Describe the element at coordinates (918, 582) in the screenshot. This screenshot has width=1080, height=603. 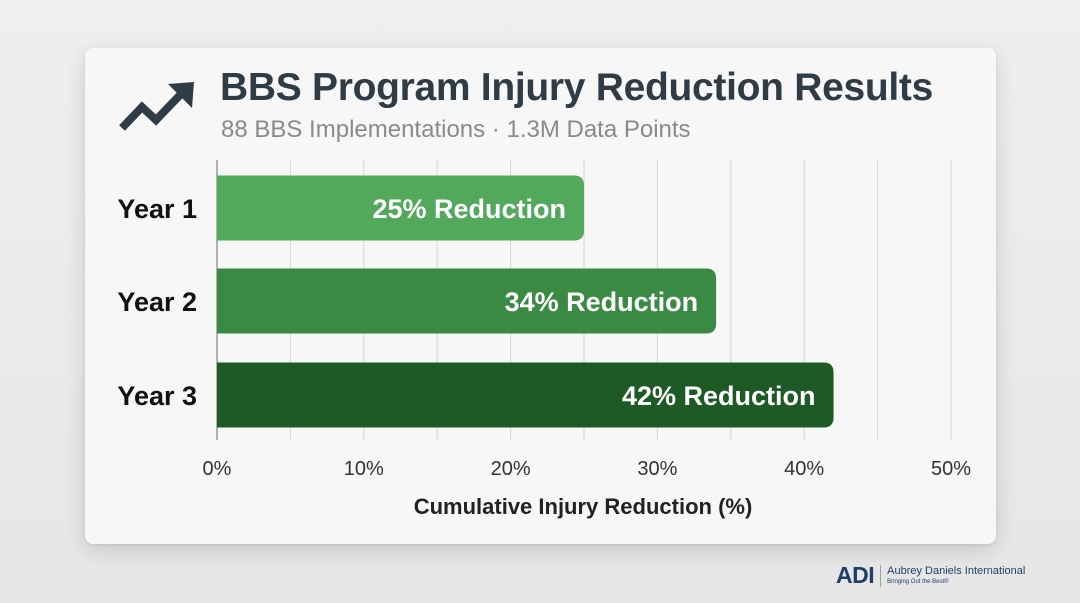
I see `logo-tagline: Bringing Out the Best®` at that location.